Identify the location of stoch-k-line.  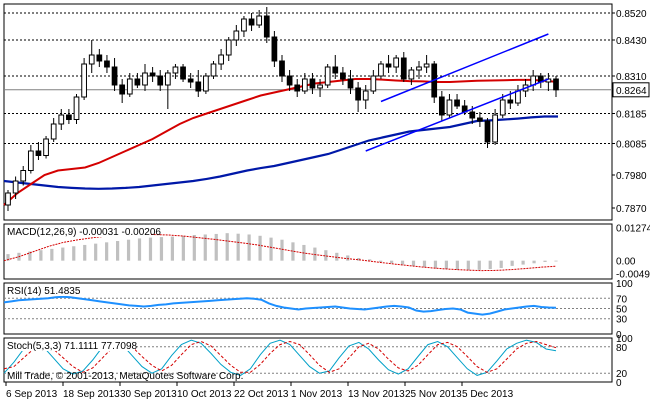
(280, 357).